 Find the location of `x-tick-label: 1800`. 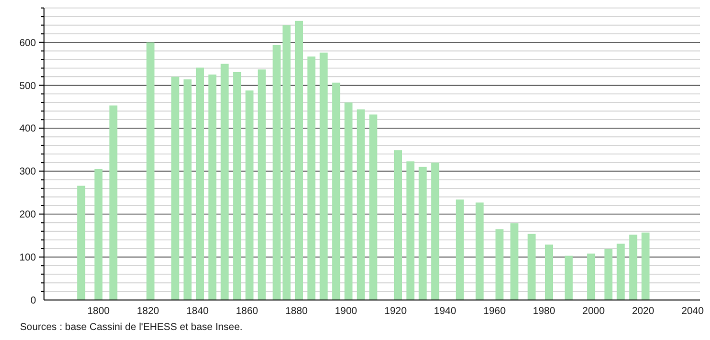

x-tick-label: 1800 is located at coordinates (98, 311).